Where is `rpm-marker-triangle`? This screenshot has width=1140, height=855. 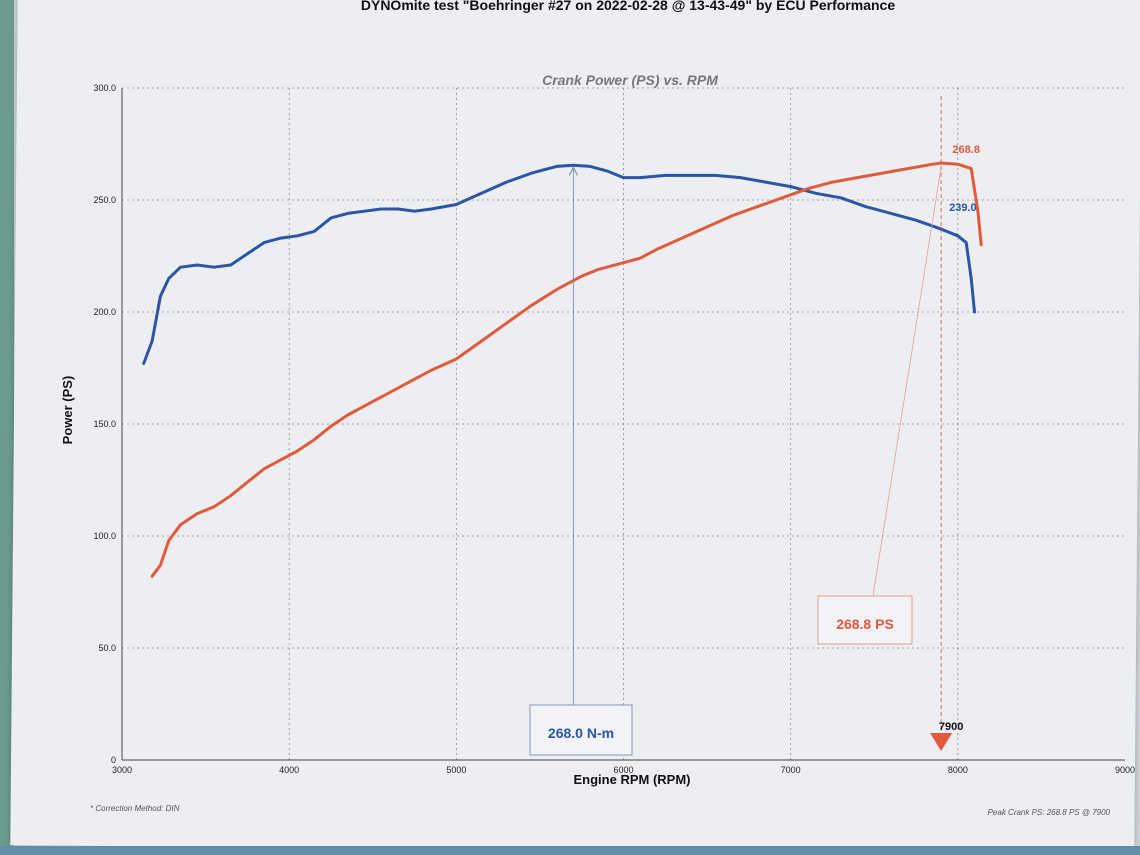
rpm-marker-triangle is located at coordinates (941, 742).